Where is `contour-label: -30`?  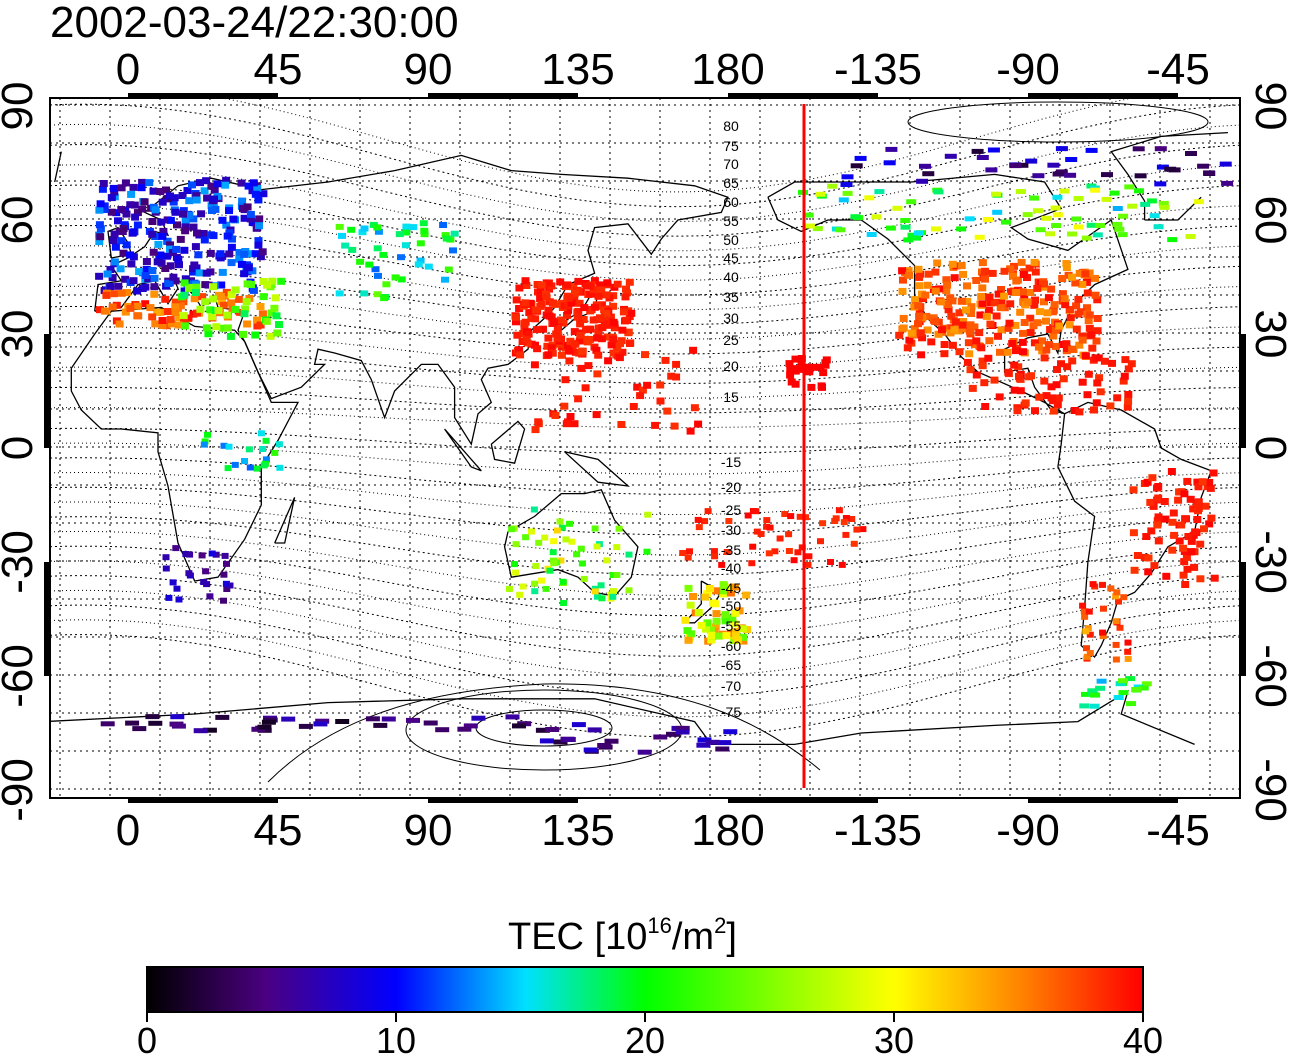 contour-label: -30 is located at coordinates (731, 530).